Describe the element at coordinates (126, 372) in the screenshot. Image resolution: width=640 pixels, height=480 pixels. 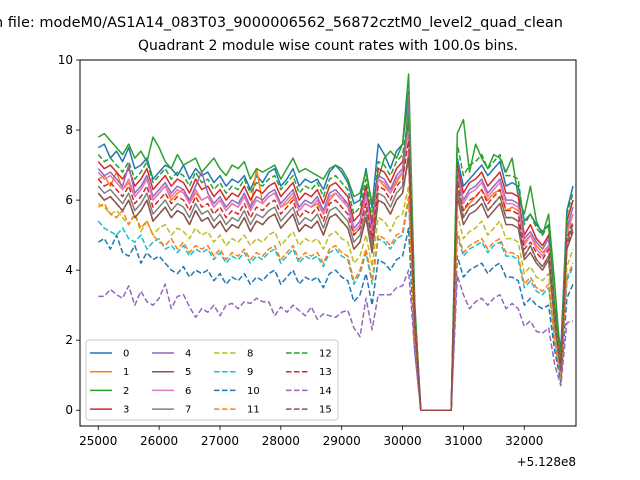
I see `legend-label-1: 1` at that location.